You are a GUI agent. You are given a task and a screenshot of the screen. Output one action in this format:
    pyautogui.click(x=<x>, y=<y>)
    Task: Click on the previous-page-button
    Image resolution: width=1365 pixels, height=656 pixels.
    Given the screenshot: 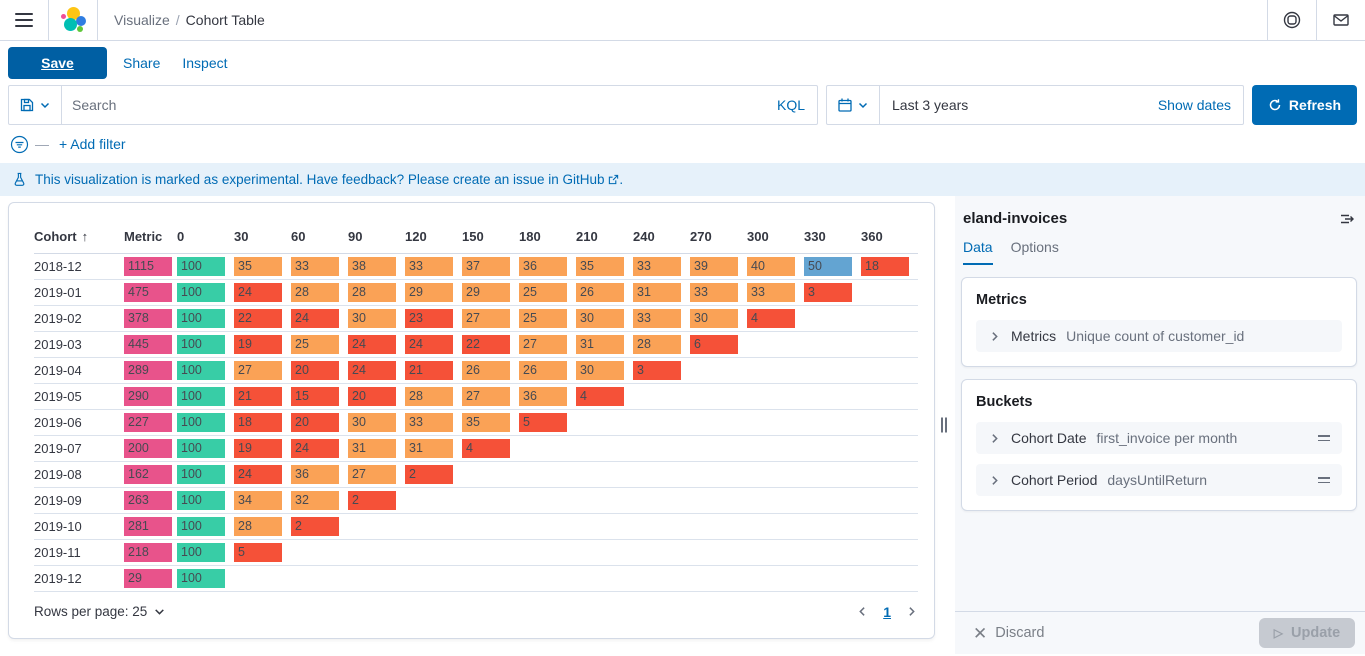 What is the action you would take?
    pyautogui.click(x=862, y=611)
    